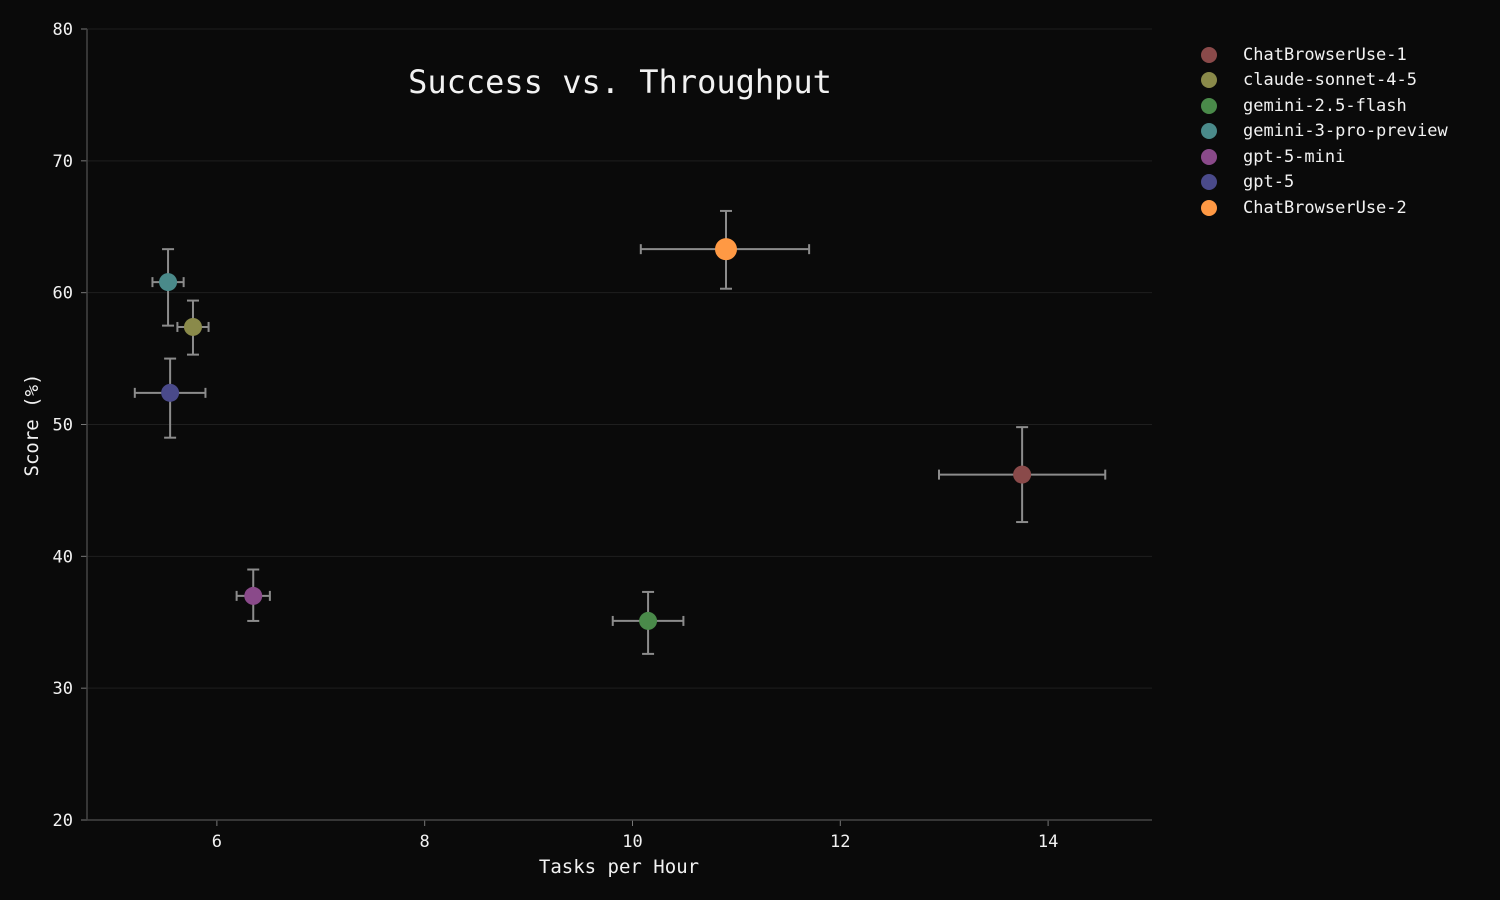 The image size is (1500, 900). I want to click on x-tick-label: 10, so click(632, 842).